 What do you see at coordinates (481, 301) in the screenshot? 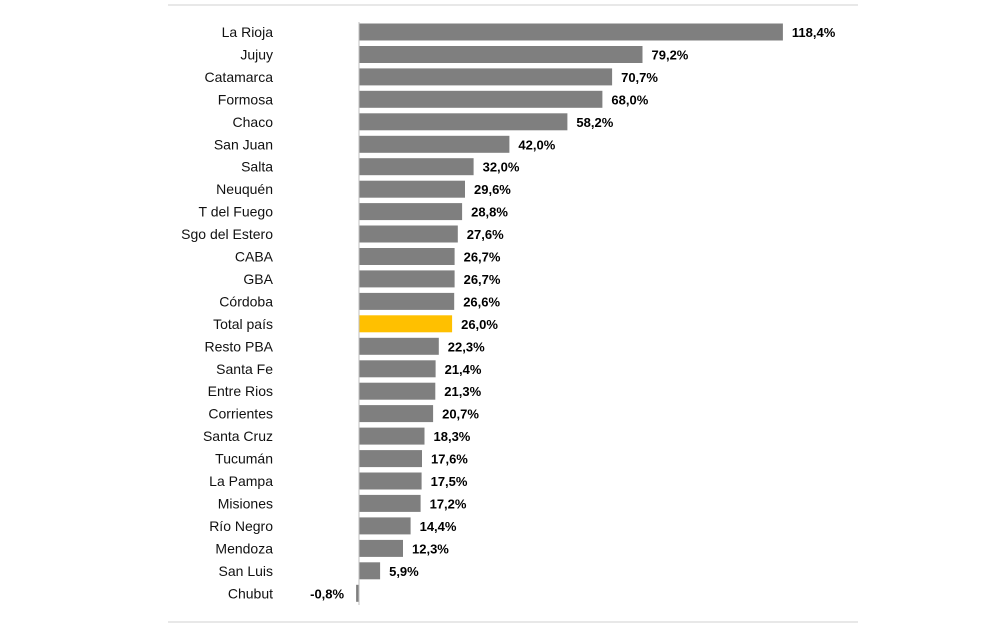
I see `value-label: 26,6%` at bounding box center [481, 301].